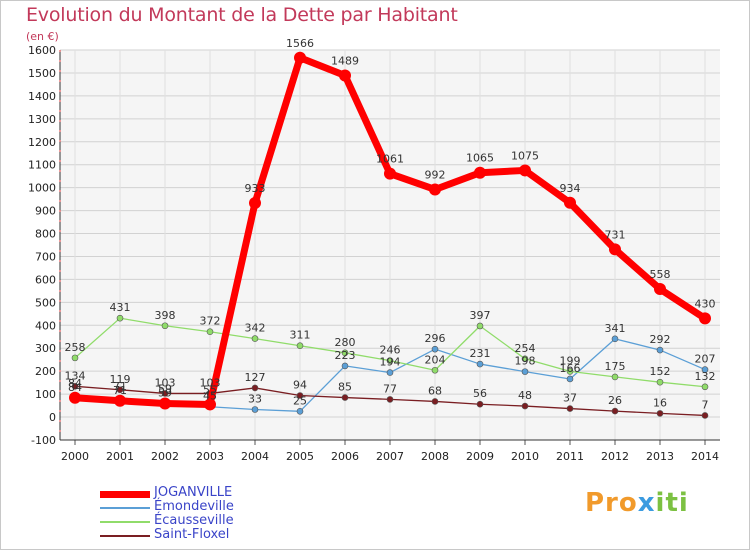  I want to click on x-tick-label: 2006, so click(345, 456).